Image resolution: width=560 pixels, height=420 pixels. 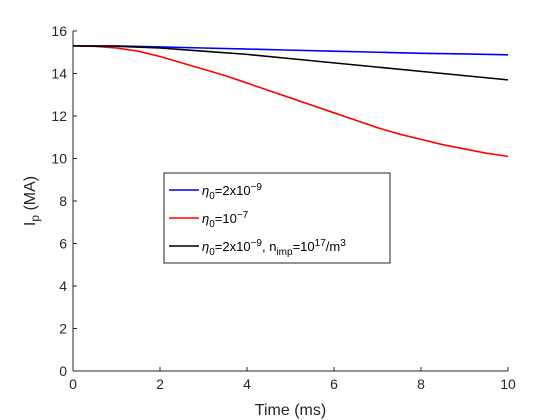 What do you see at coordinates (333, 246) in the screenshot?
I see `legend-text-part: /m` at bounding box center [333, 246].